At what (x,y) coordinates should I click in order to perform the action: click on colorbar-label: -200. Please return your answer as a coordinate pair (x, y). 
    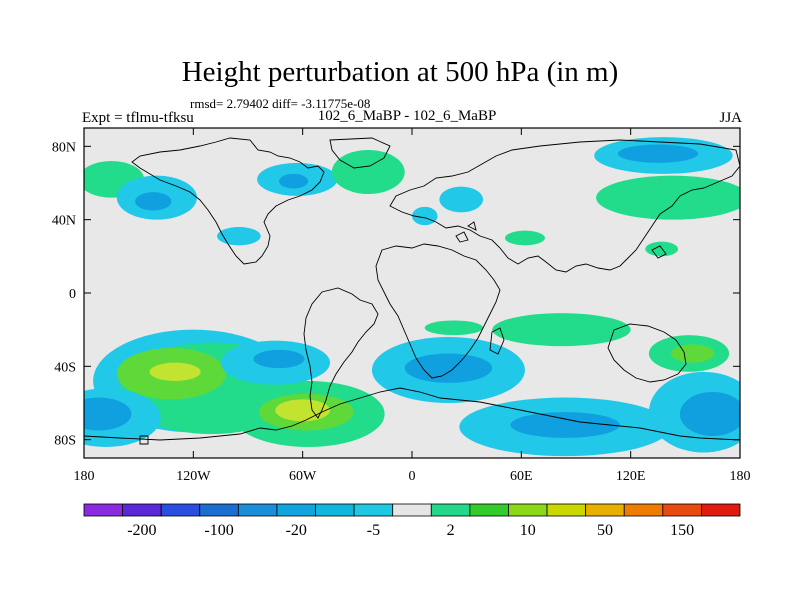
    Looking at the image, I should click on (141, 530).